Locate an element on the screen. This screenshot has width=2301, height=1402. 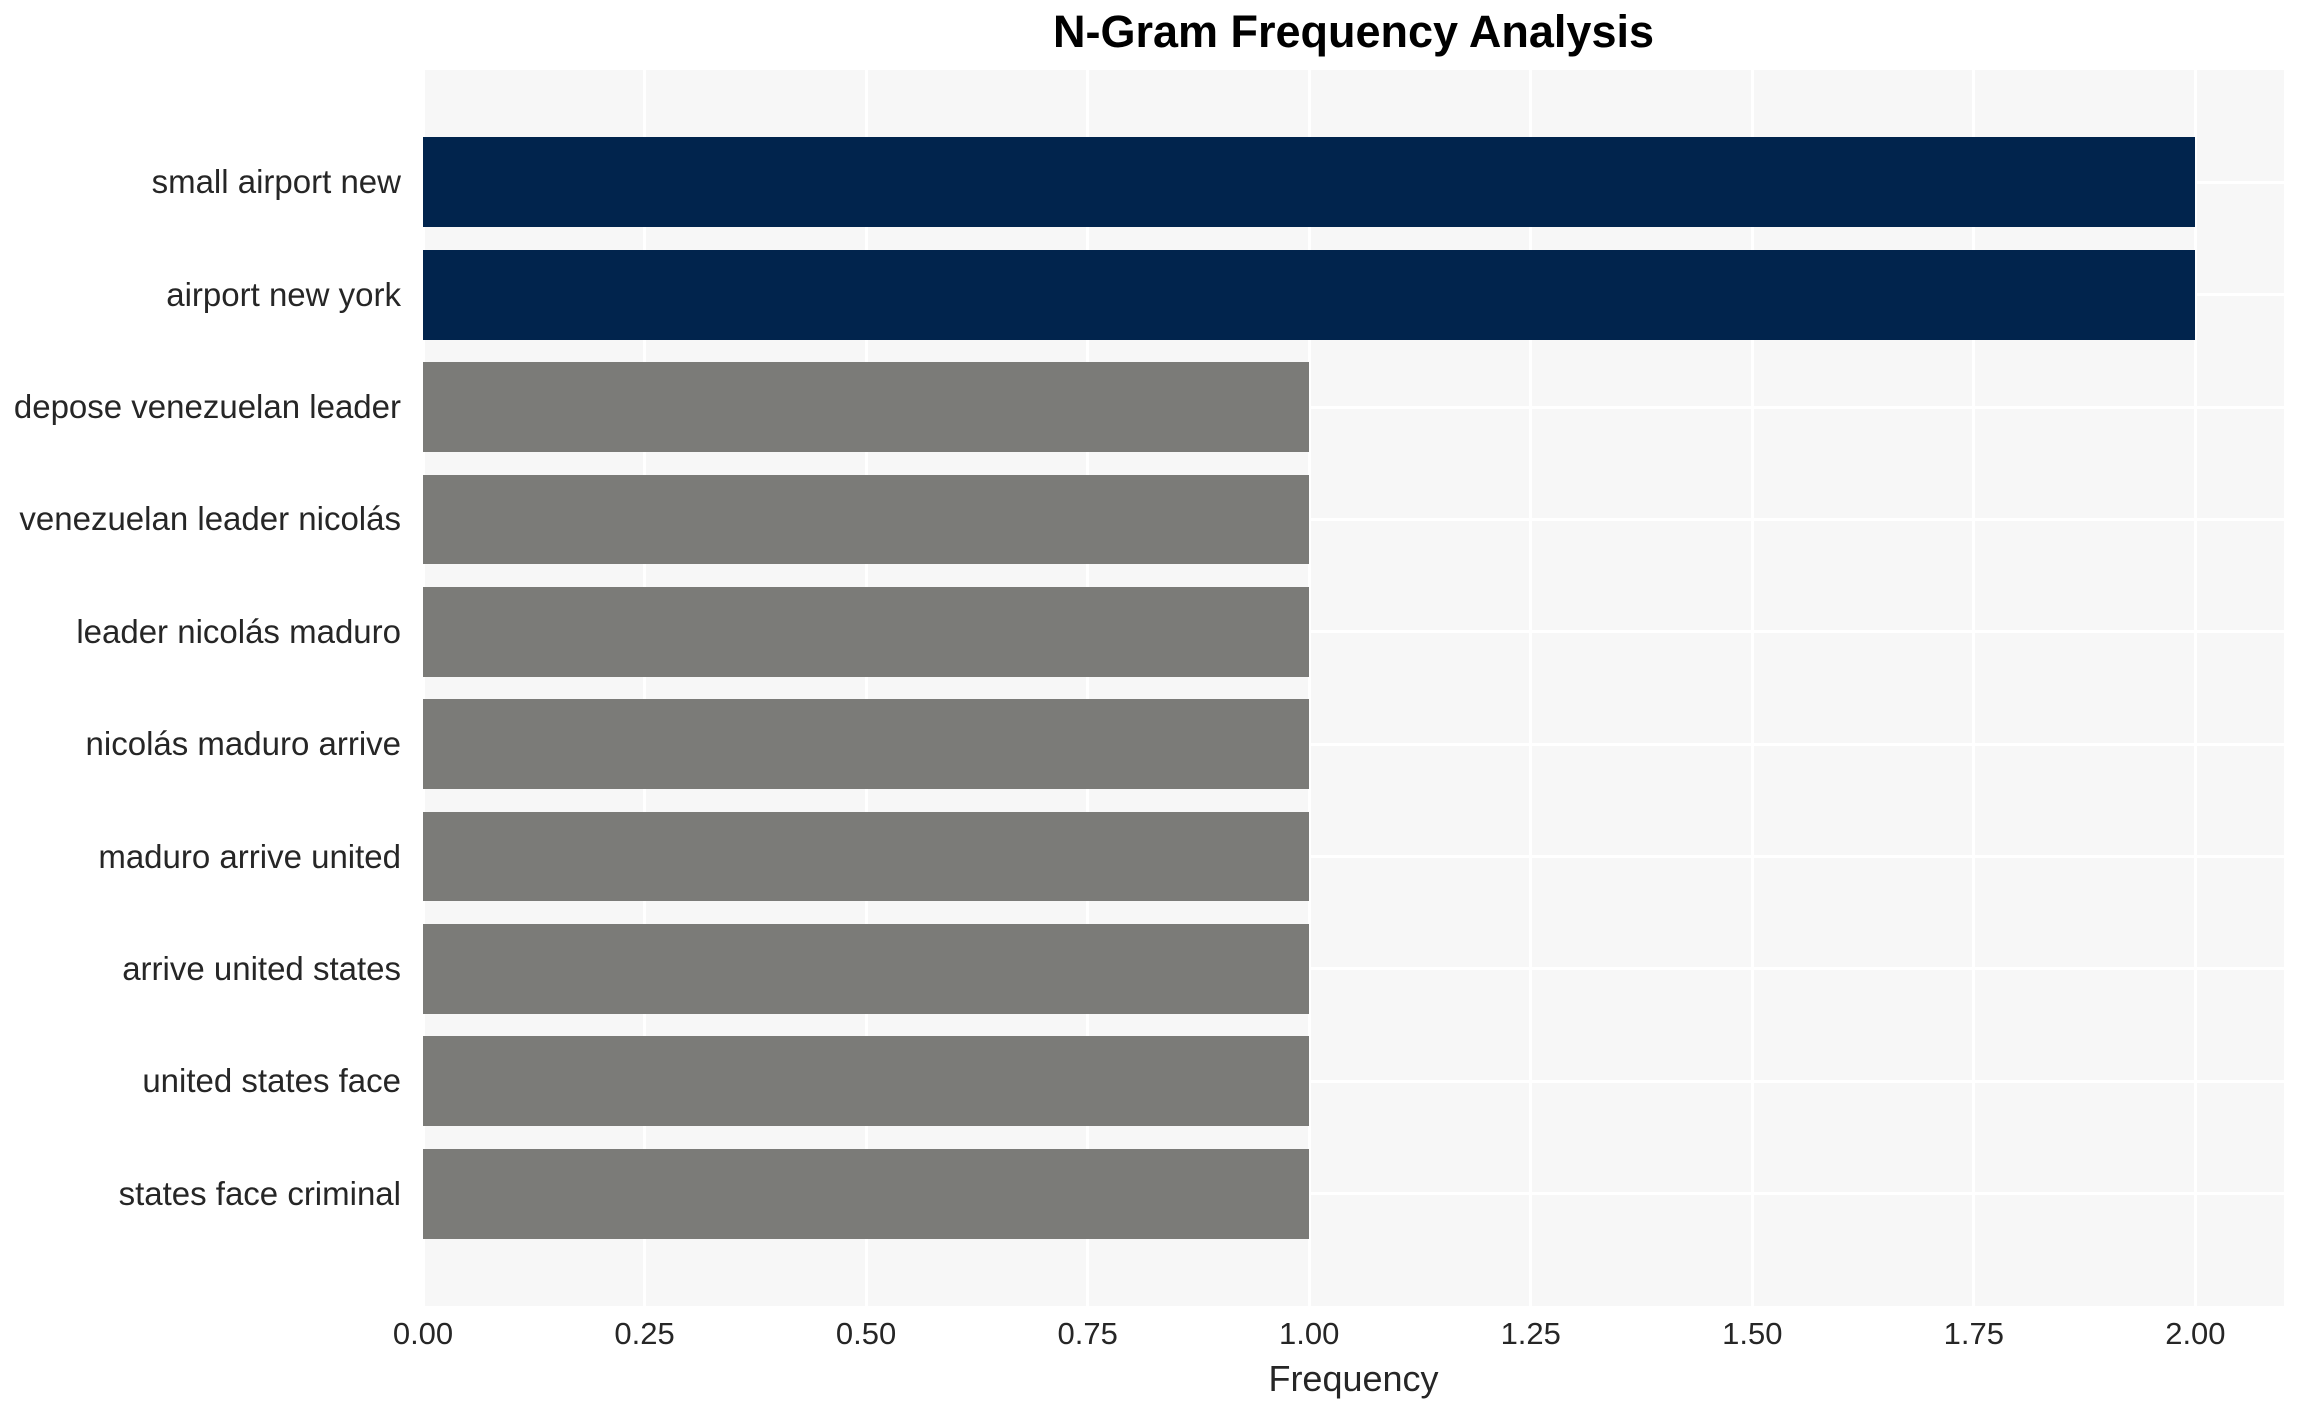
bar-leader-nicol-s-maduro is located at coordinates (866, 631).